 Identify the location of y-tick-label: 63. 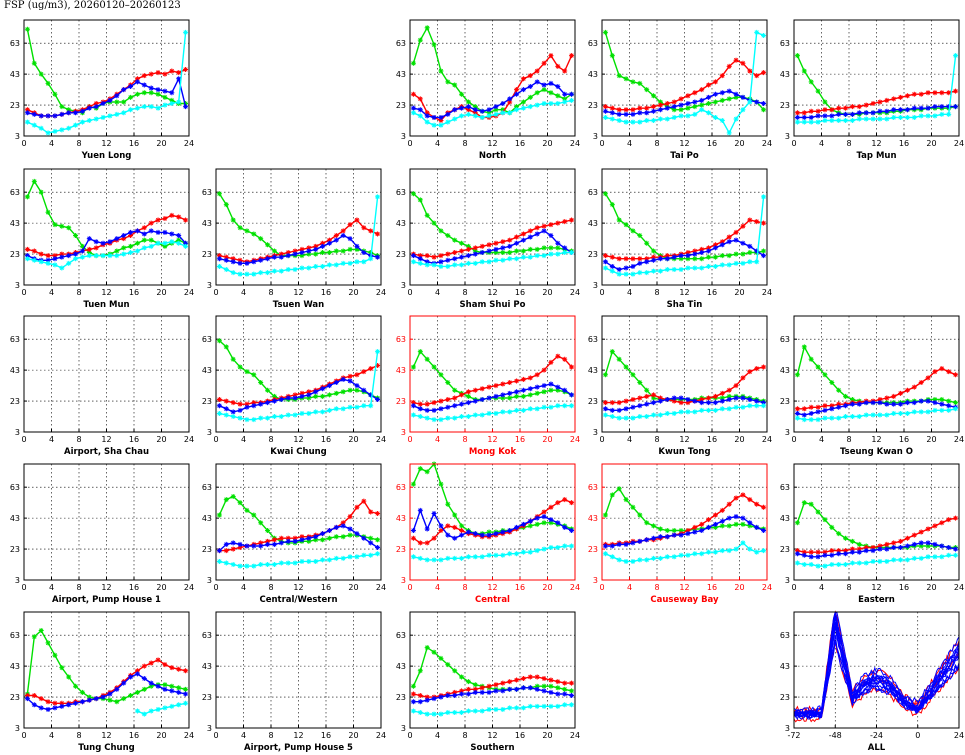
(207, 192).